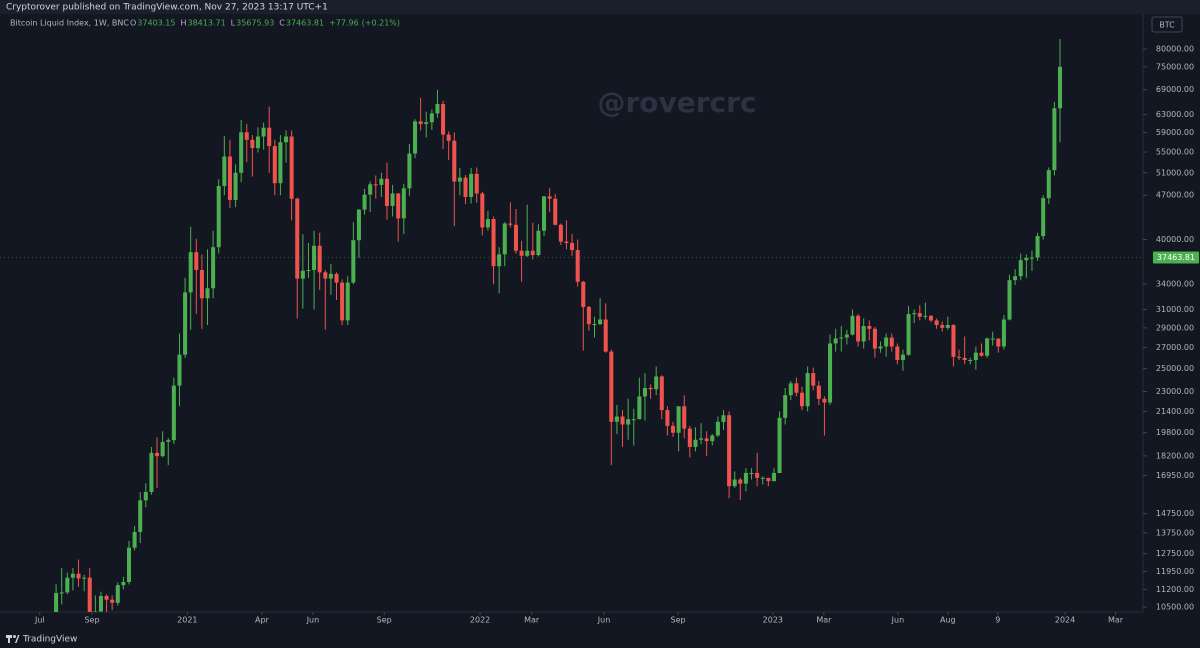 The width and height of the screenshot is (1200, 648). What do you see at coordinates (600, 7) in the screenshot?
I see `header-bar` at bounding box center [600, 7].